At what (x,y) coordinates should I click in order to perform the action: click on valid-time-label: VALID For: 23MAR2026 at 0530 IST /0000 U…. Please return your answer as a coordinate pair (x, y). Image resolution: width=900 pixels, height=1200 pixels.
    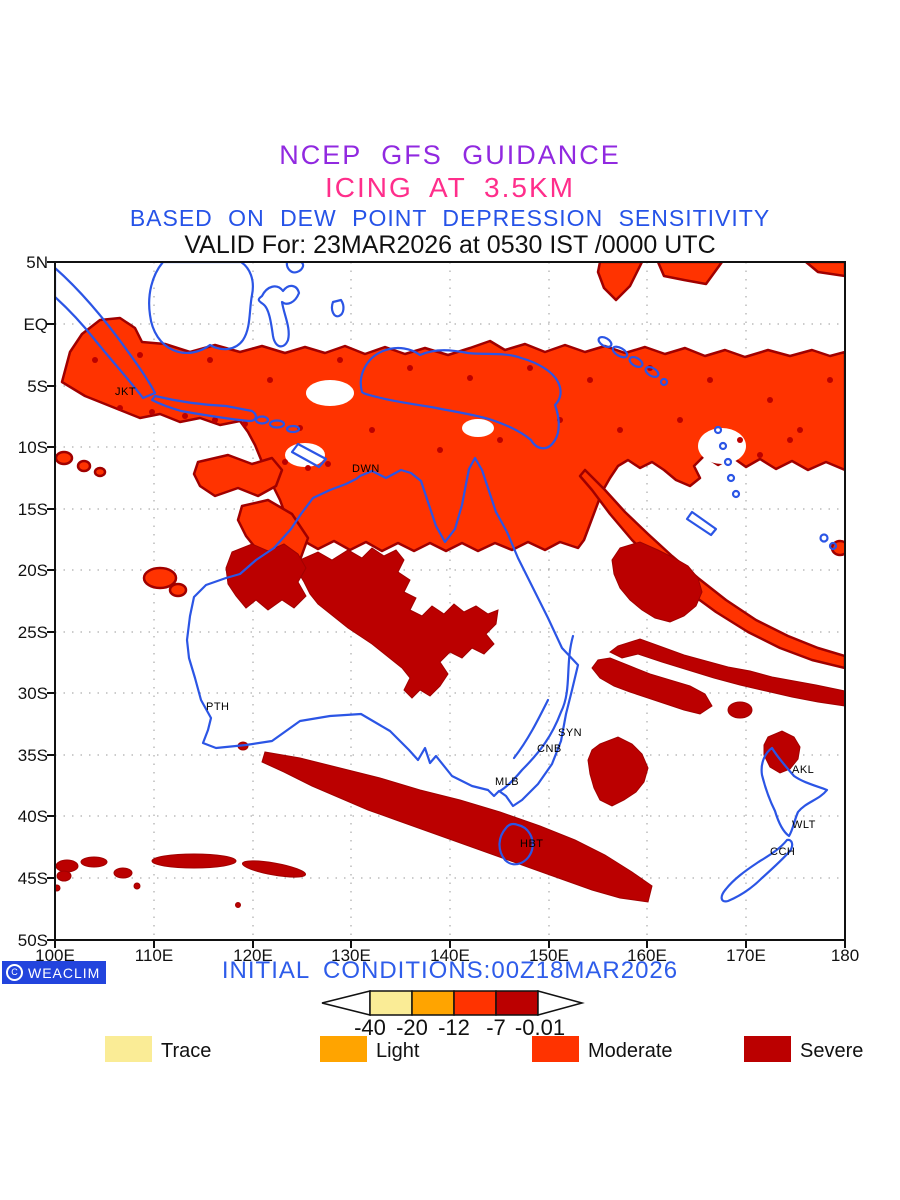
    Looking at the image, I should click on (450, 245).